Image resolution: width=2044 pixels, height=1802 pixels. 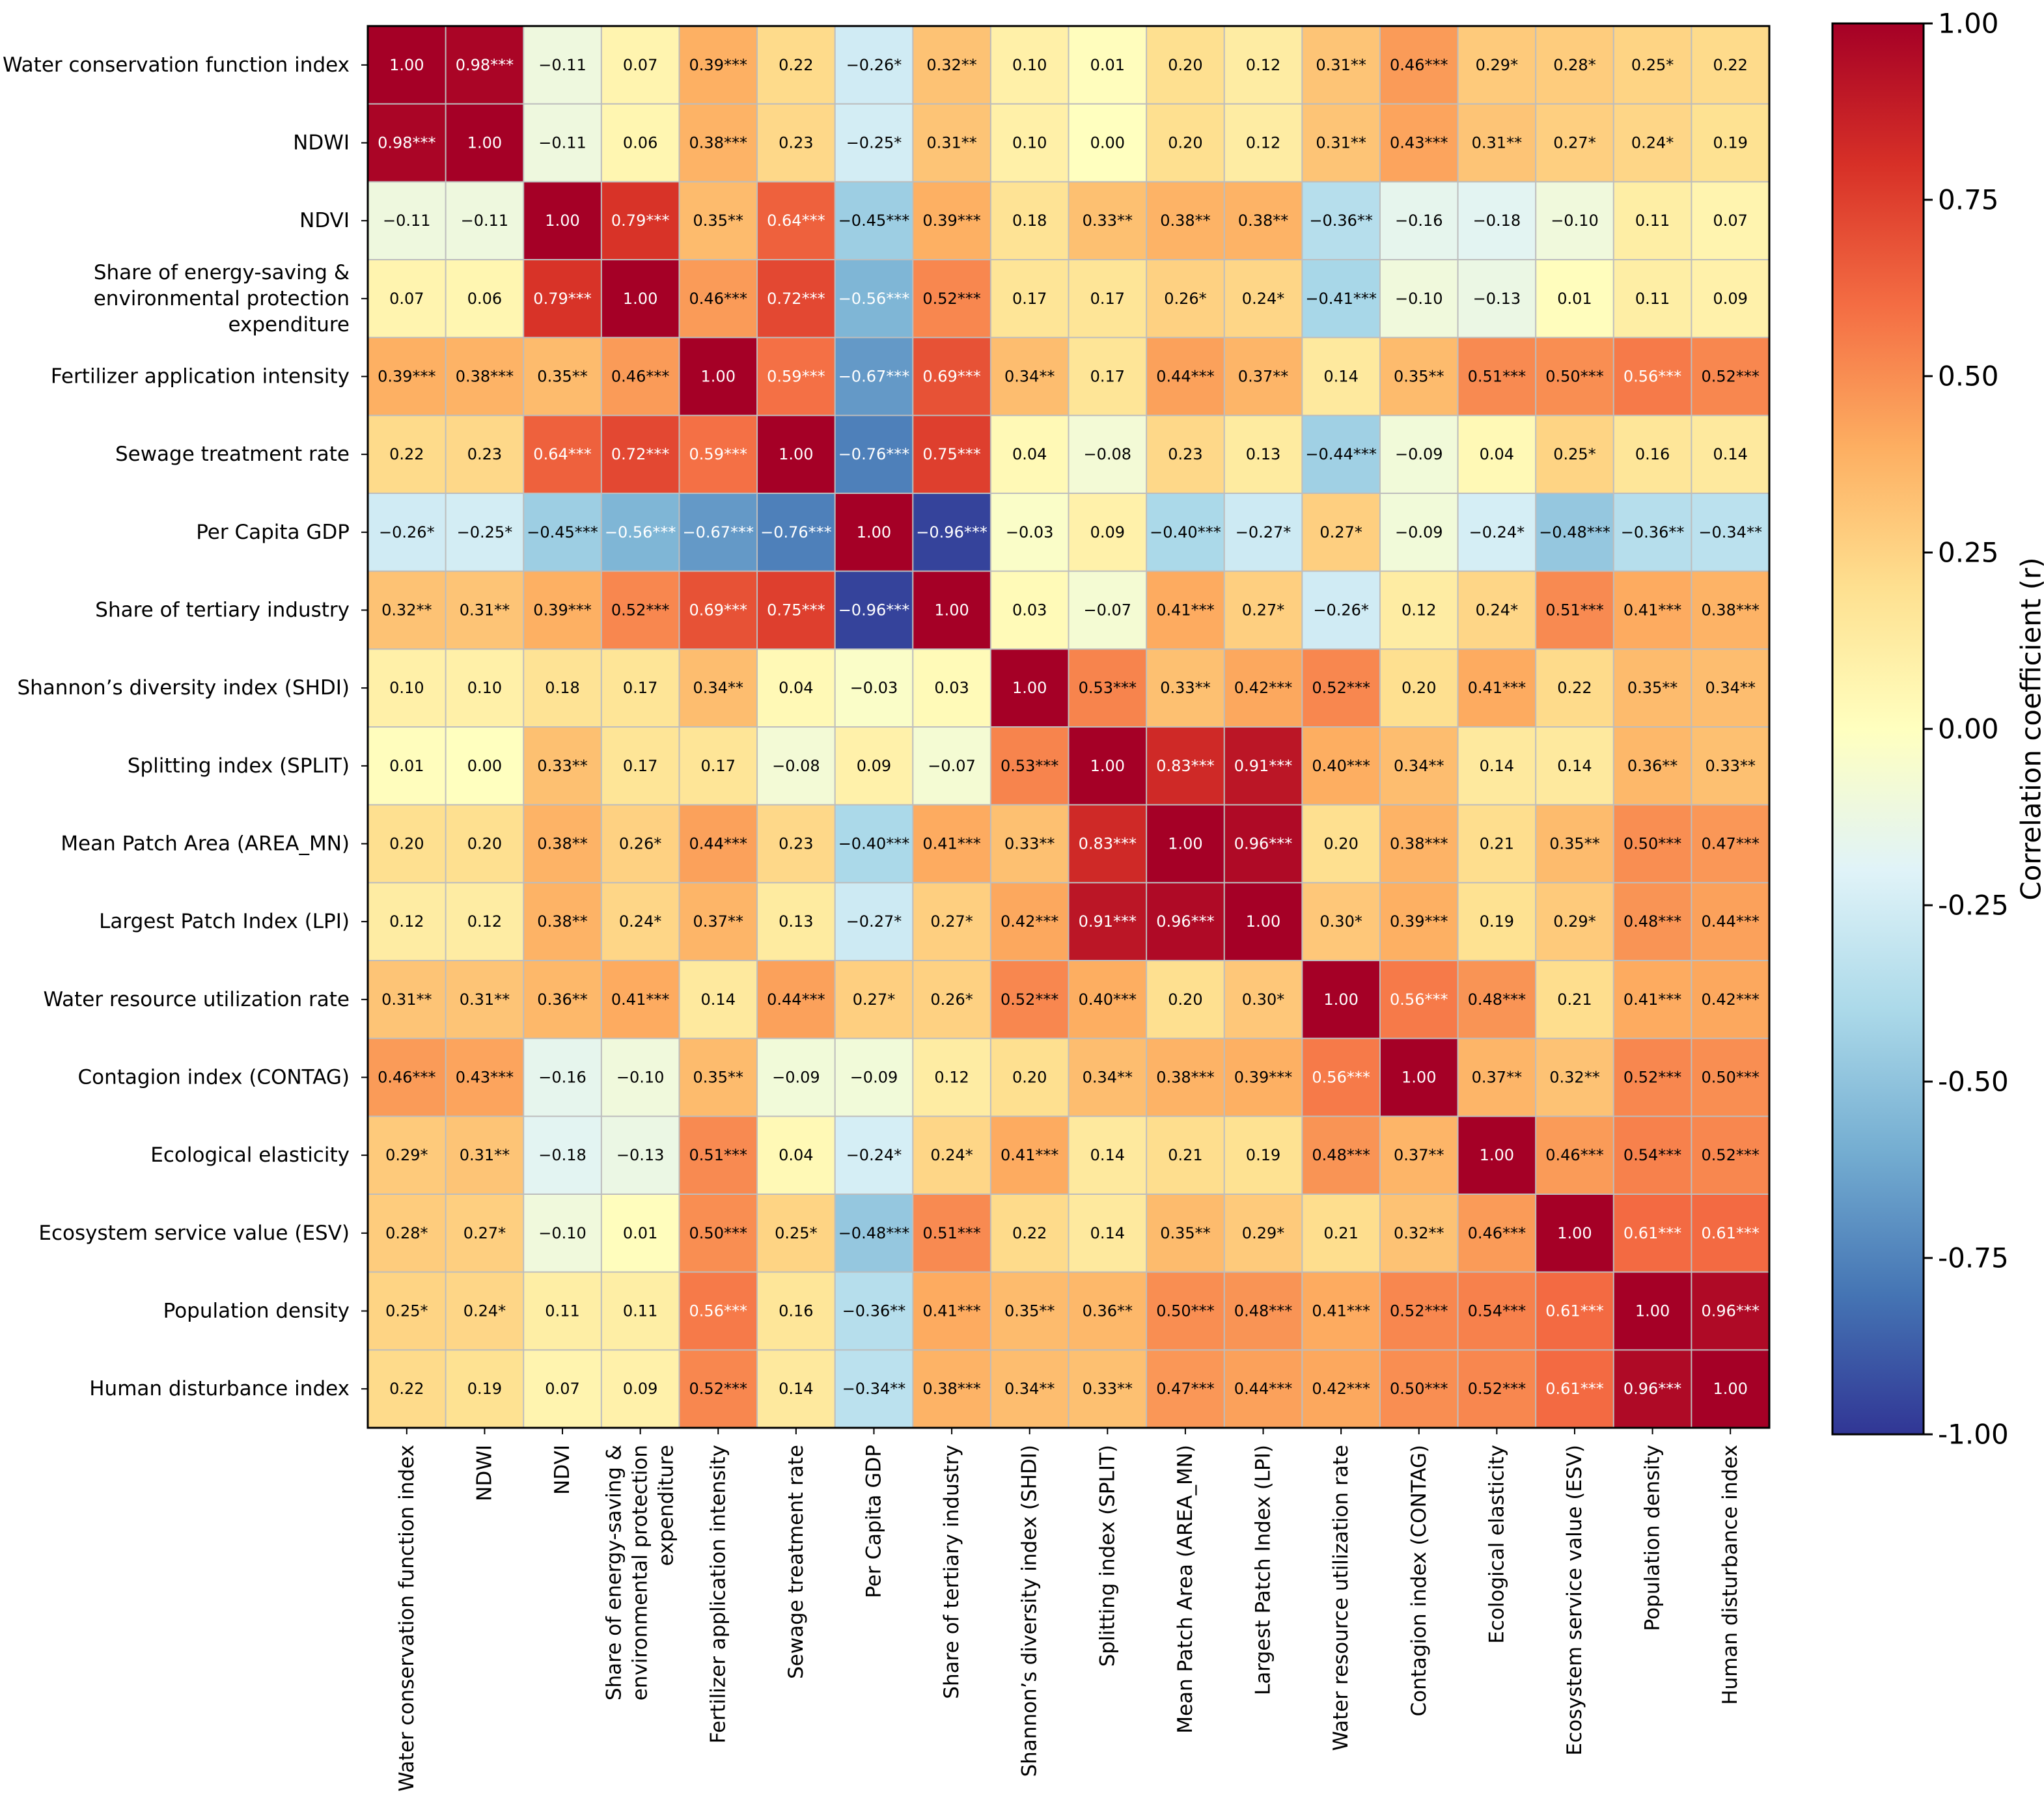 I want to click on cell-value-label: 0.03, so click(x=951, y=688).